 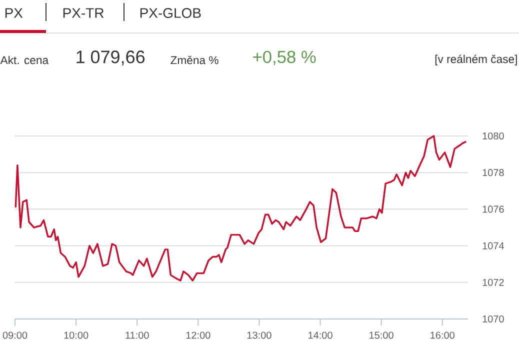 What do you see at coordinates (194, 60) in the screenshot?
I see `text: Změna %` at bounding box center [194, 60].